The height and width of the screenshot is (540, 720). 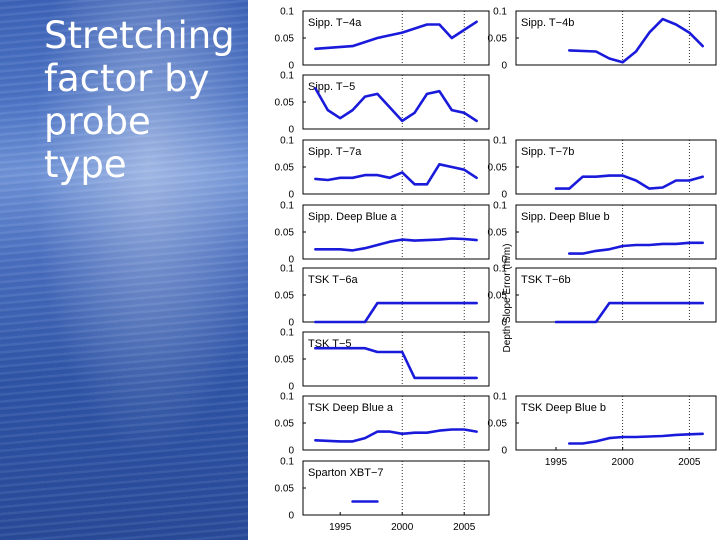 I want to click on panel-title: Sipp. T−7a, so click(x=335, y=152).